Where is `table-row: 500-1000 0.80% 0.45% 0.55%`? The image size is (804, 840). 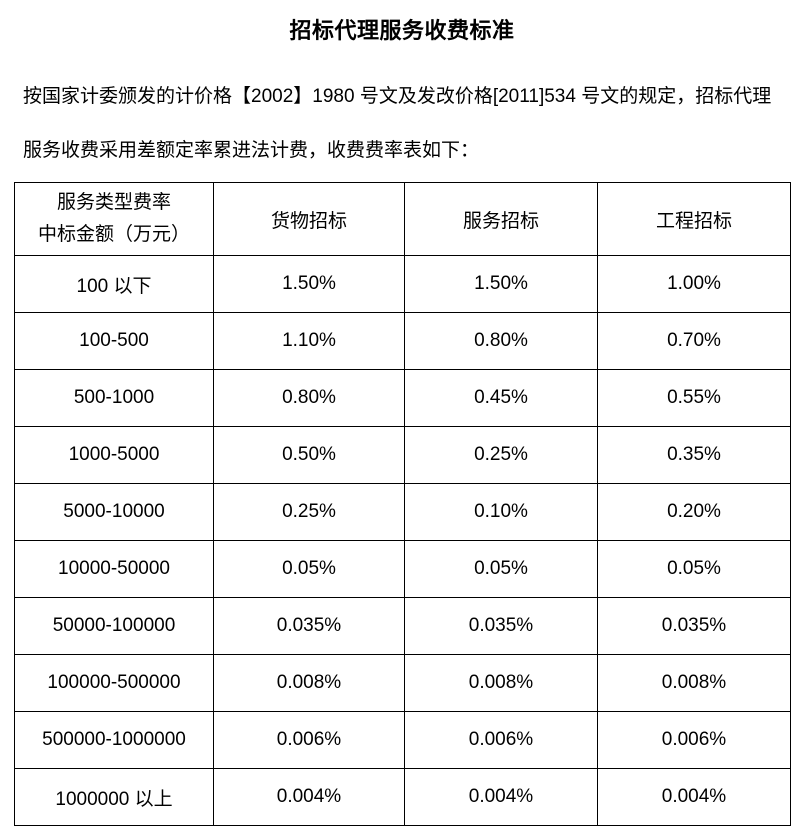 table-row: 500-1000 0.80% 0.45% 0.55% is located at coordinates (402, 398).